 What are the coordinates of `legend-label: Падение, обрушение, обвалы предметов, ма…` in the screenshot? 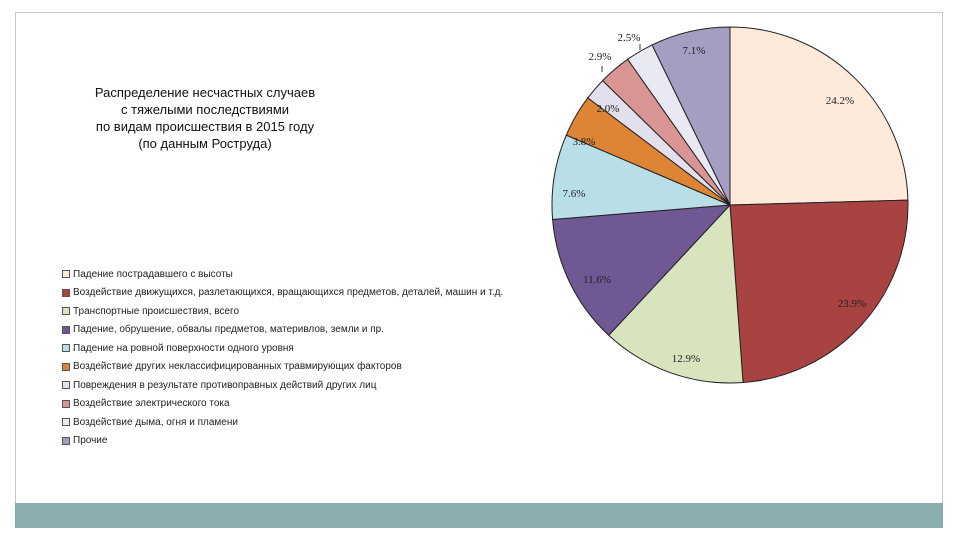 It's located at (229, 330).